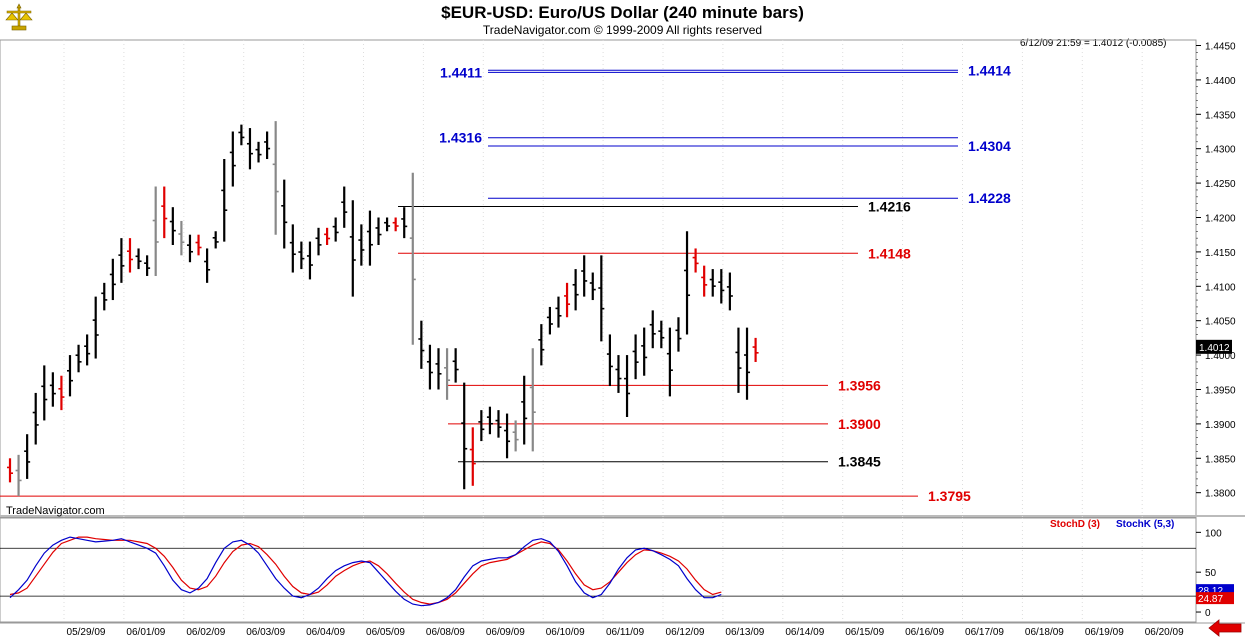  Describe the element at coordinates (924, 632) in the screenshot. I see `x-tick-label: 06/16/09` at that location.